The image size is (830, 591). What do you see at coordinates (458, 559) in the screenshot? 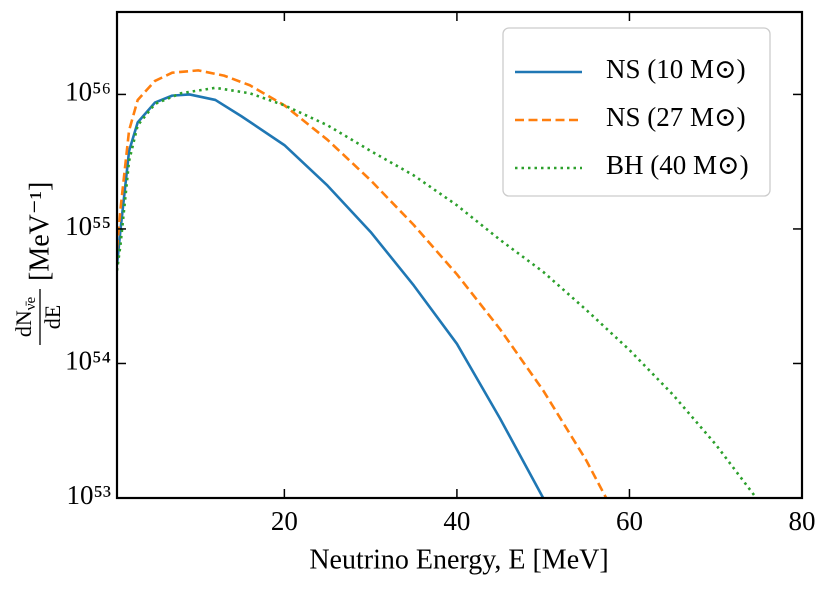
I see `x-axis-label: Neutrino Energy, E [MeV]` at bounding box center [458, 559].